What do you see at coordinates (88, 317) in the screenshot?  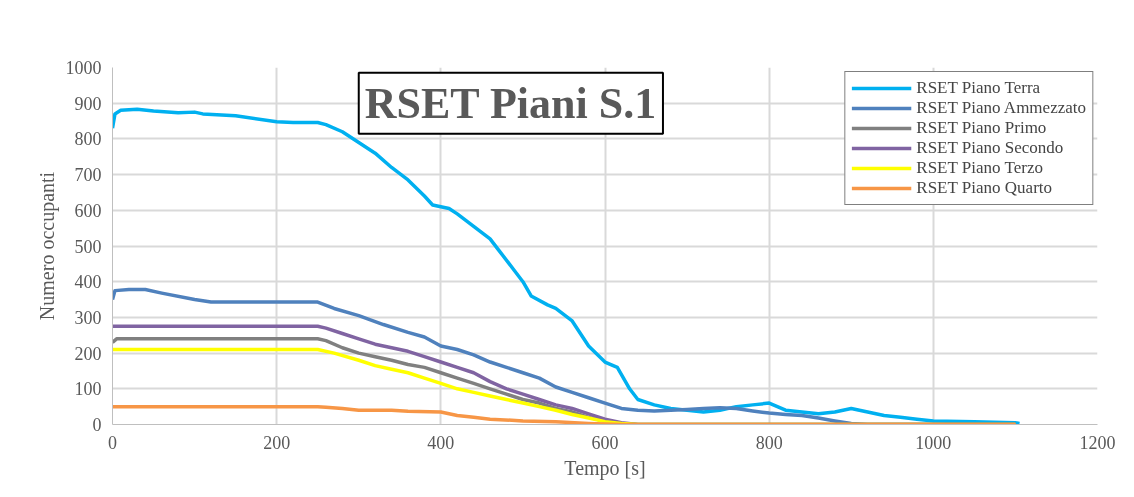 I see `y-tick-label: 300` at bounding box center [88, 317].